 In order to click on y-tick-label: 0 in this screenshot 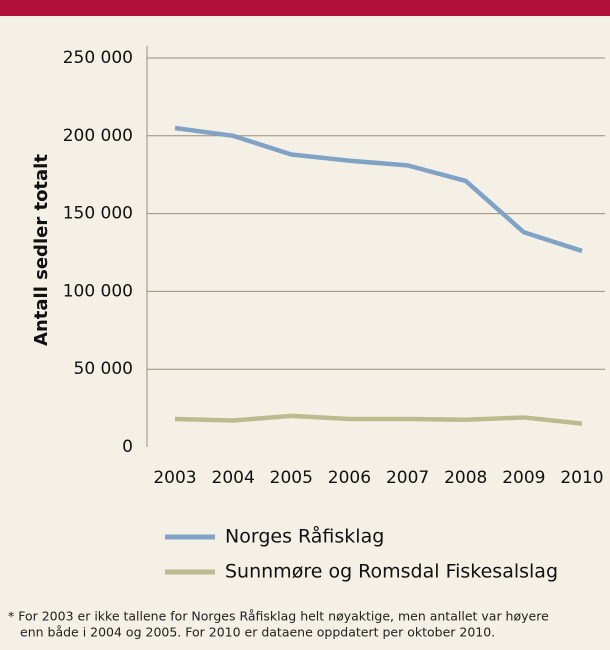, I will do `click(127, 447)`.